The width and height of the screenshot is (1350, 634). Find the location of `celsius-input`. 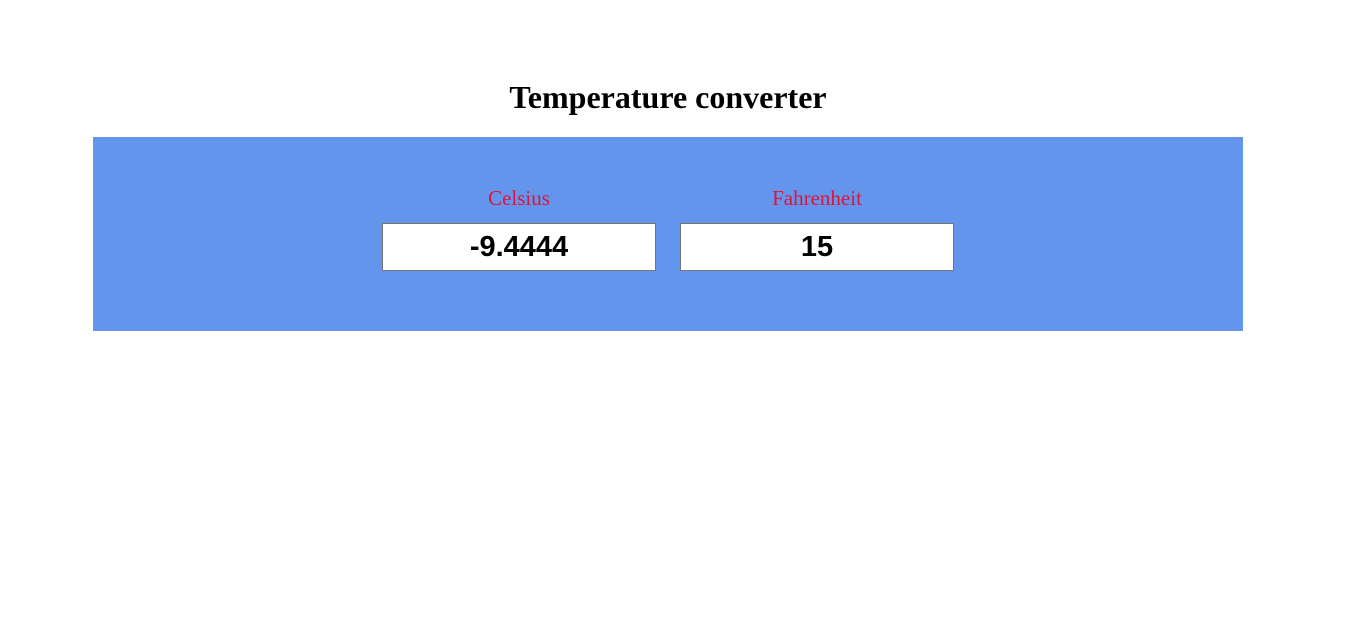

celsius-input is located at coordinates (519, 247).